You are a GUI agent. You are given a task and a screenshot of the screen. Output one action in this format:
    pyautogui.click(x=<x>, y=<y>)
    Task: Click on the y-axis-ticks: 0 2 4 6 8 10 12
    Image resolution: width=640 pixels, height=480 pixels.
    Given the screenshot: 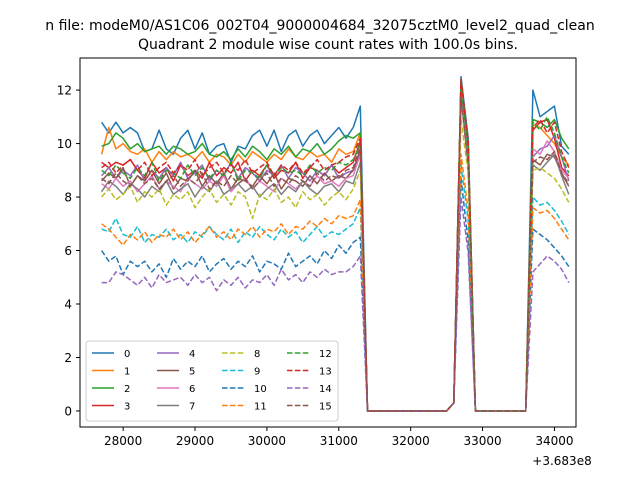 What is the action you would take?
    pyautogui.click(x=68, y=251)
    